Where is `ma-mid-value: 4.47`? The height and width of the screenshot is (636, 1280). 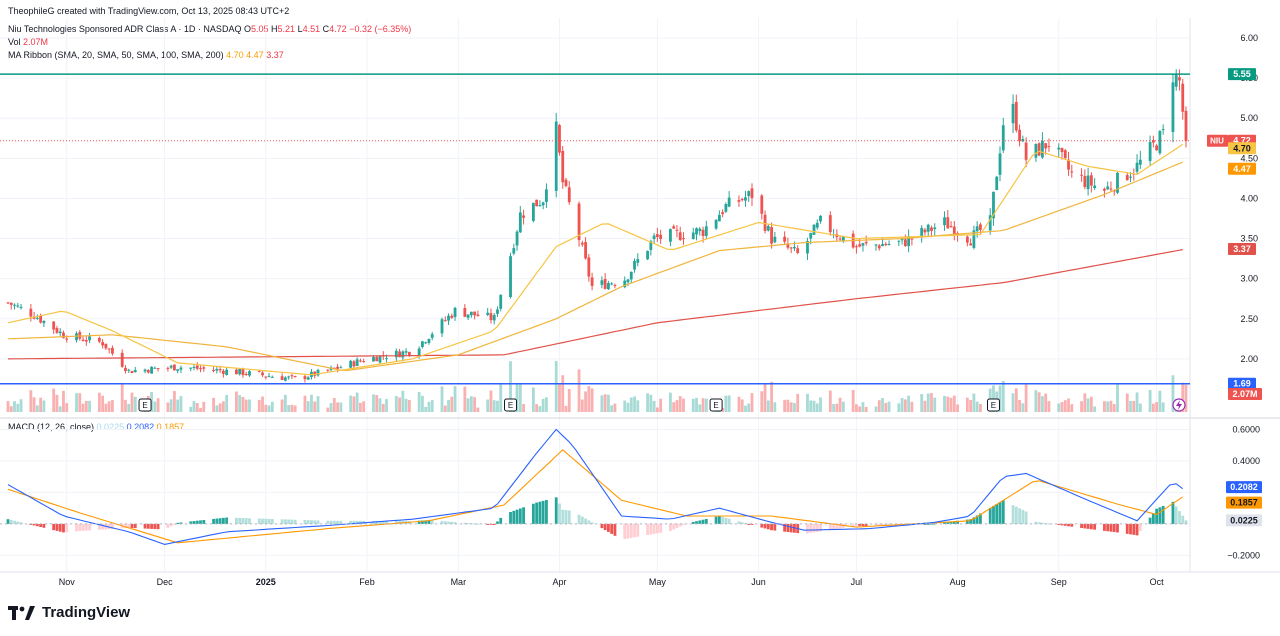 ma-mid-value: 4.47 is located at coordinates (255, 55).